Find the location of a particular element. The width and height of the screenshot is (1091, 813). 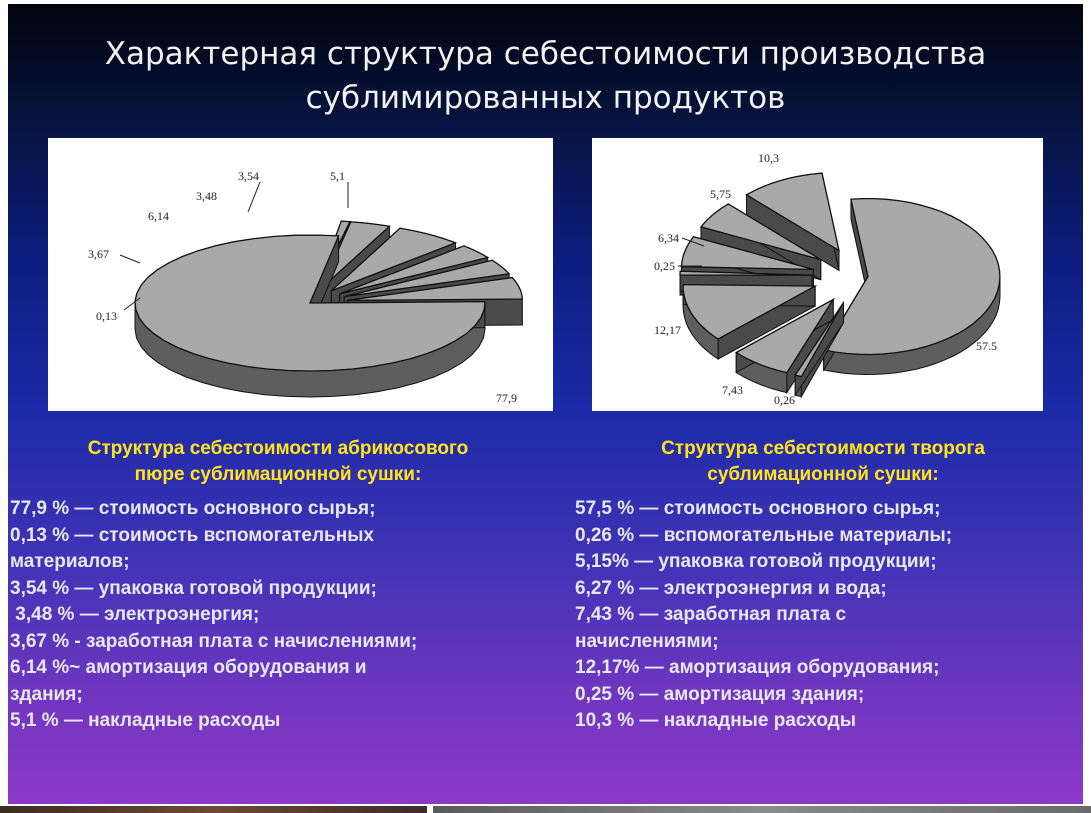

left-pie-svg: 77,9 0,13 3,67 6,14 3,48 3,54 5,1 is located at coordinates (305, 287).